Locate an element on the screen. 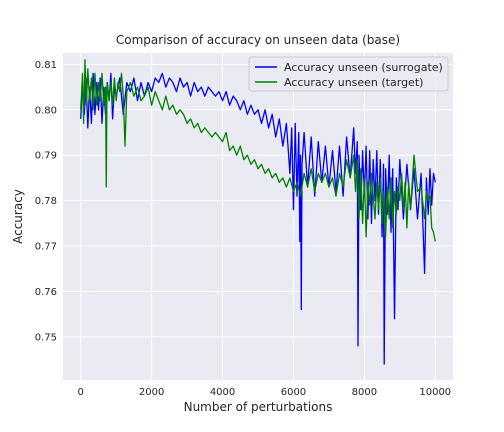  x-tick-label: 10000 is located at coordinates (435, 392).